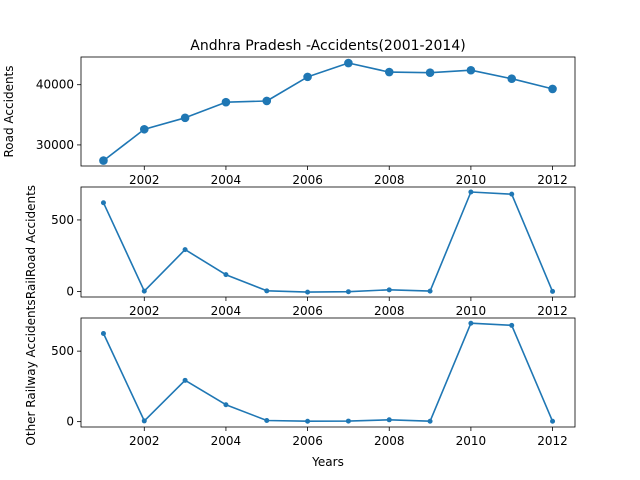  Describe the element at coordinates (31, 372) in the screenshot. I see `y-axis-label-other-railway-accidents: Other Railway Accidents` at that location.